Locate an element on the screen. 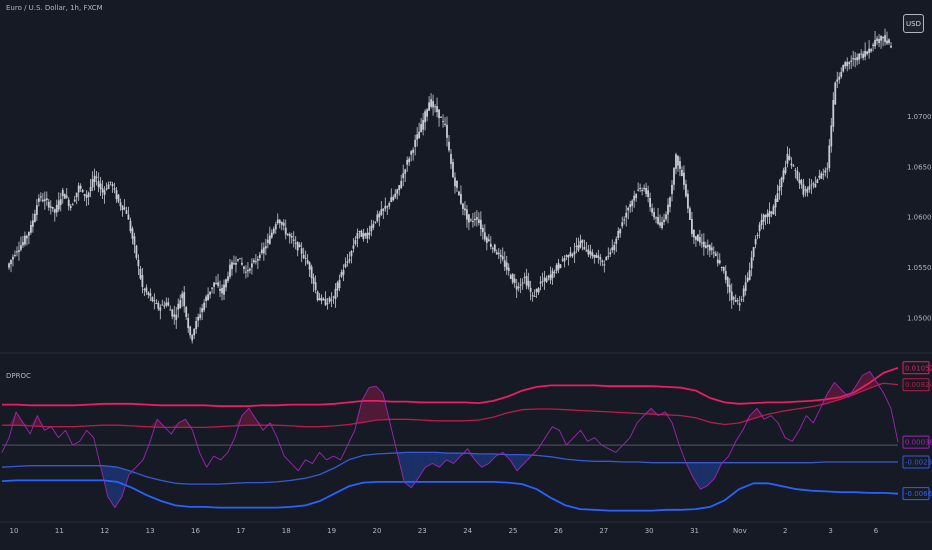 This screenshot has width=932, height=550. price-axis: 1.07000 1.06500 1.06000 1.05500 1.05000 is located at coordinates (919, 217).